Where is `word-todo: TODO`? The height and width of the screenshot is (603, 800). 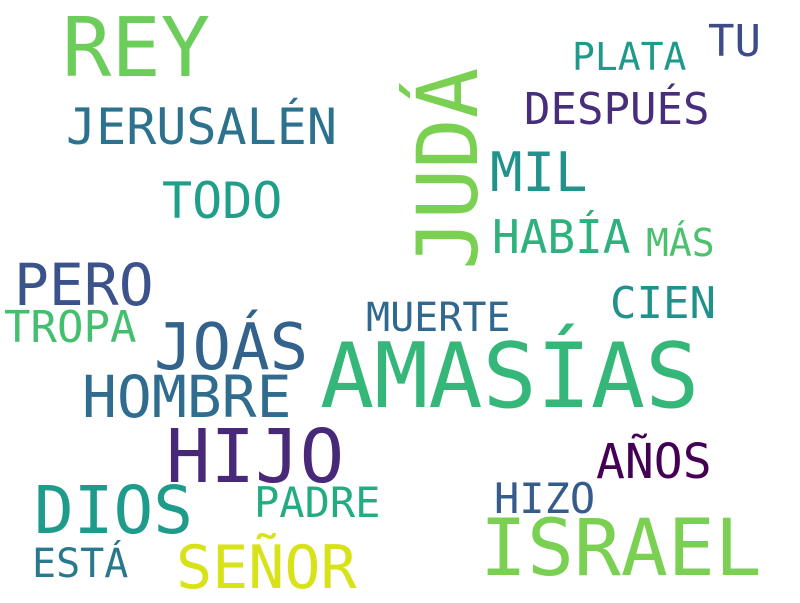 word-todo: TODO is located at coordinates (222, 201).